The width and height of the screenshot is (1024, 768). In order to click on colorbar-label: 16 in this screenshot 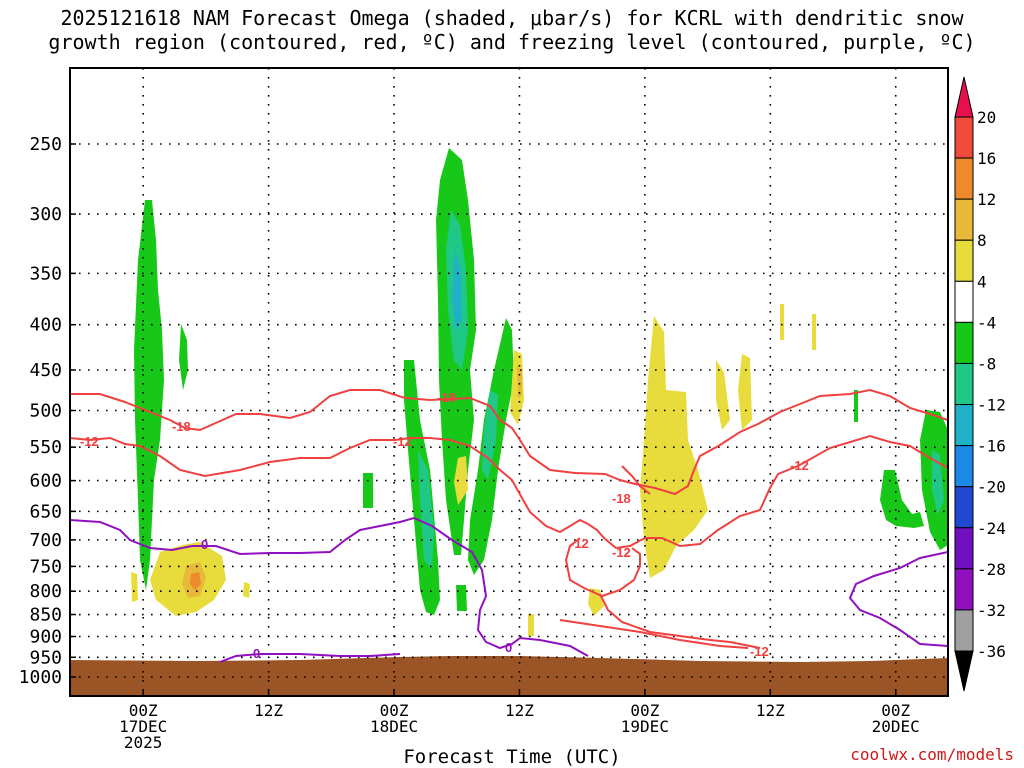, I will do `click(986, 158)`.